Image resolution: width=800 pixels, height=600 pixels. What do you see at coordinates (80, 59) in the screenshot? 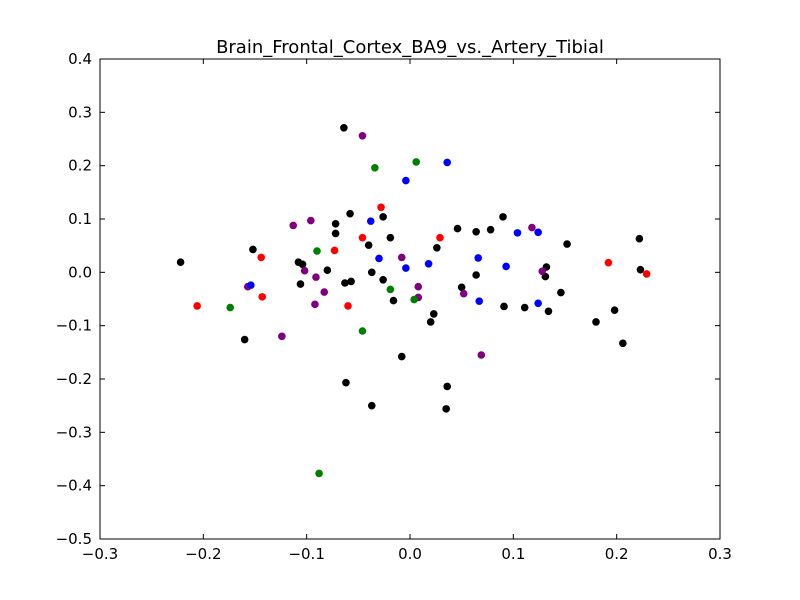
I see `y-tick-label: 0.4` at bounding box center [80, 59].